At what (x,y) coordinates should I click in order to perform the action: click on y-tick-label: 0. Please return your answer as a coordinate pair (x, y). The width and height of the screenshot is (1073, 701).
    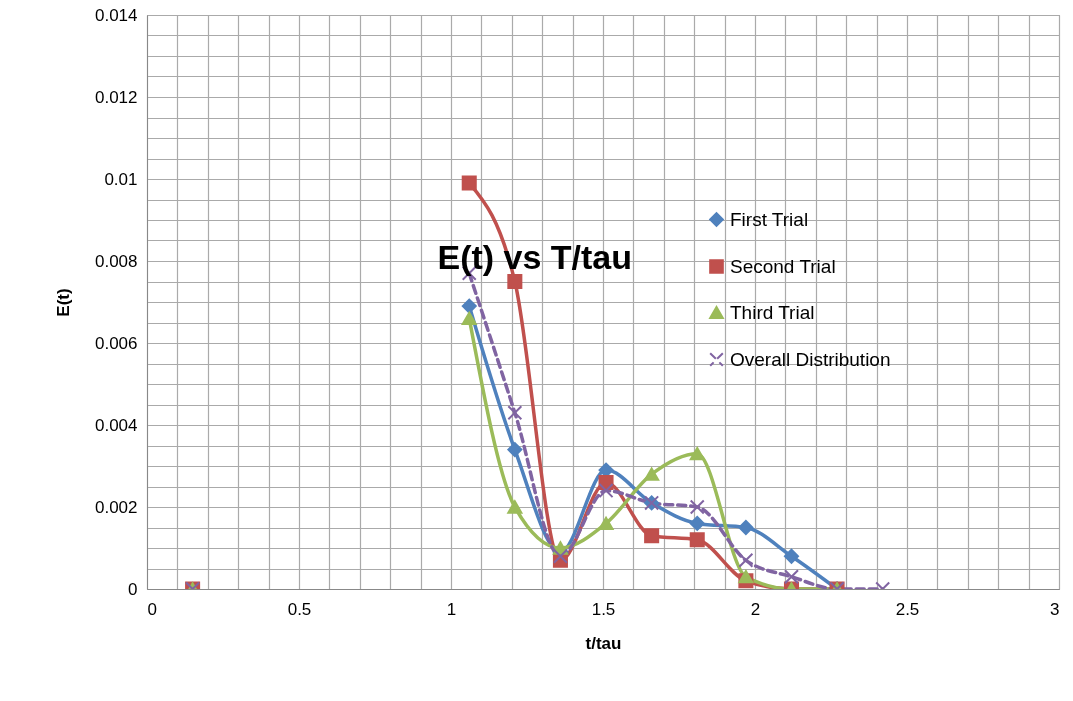
    Looking at the image, I should click on (133, 589).